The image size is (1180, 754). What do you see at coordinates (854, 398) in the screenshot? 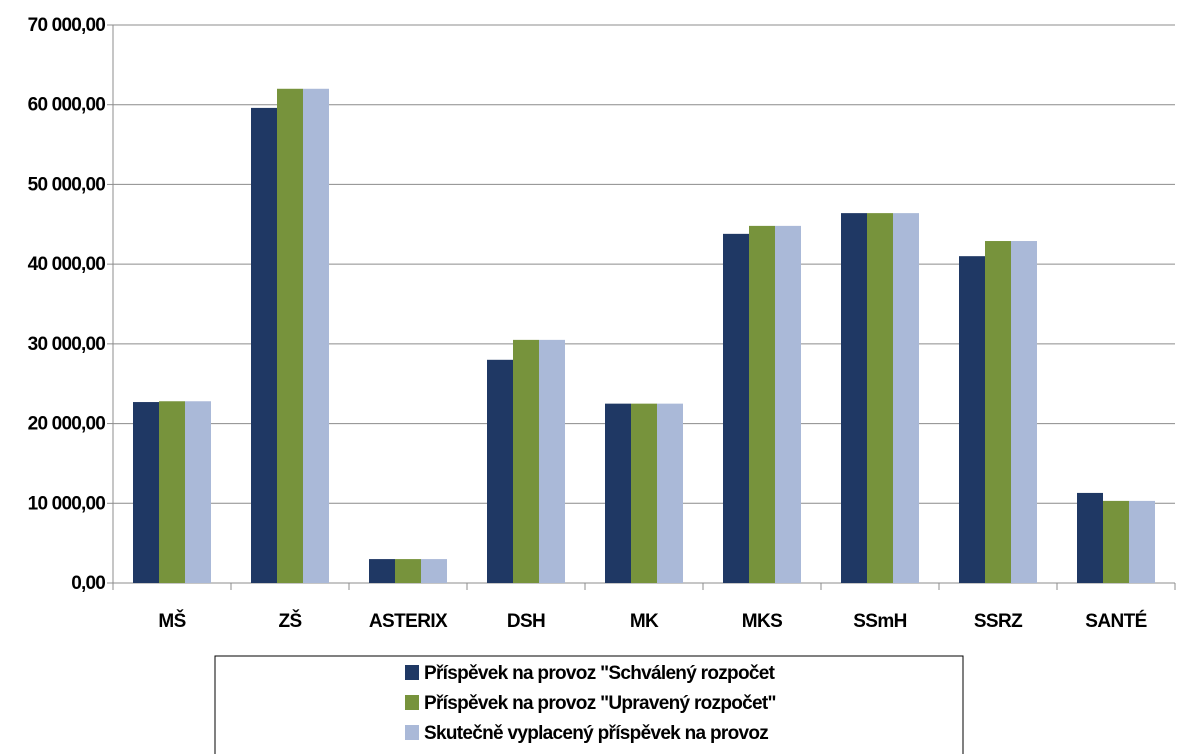
I see `bar-1-ssmh` at bounding box center [854, 398].